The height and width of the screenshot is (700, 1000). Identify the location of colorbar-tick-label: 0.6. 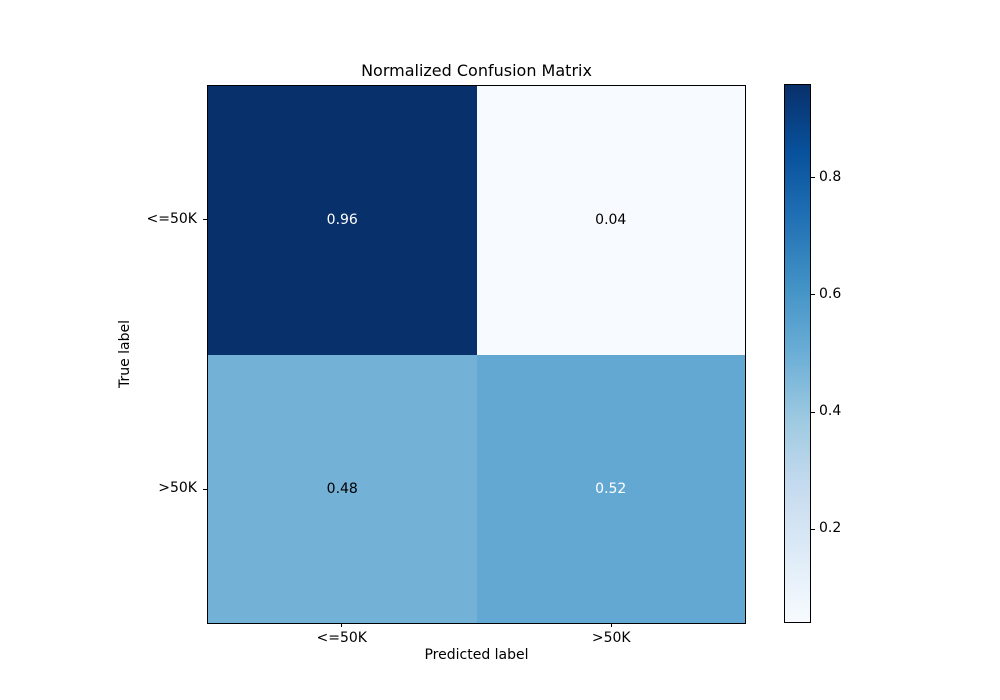
(830, 293).